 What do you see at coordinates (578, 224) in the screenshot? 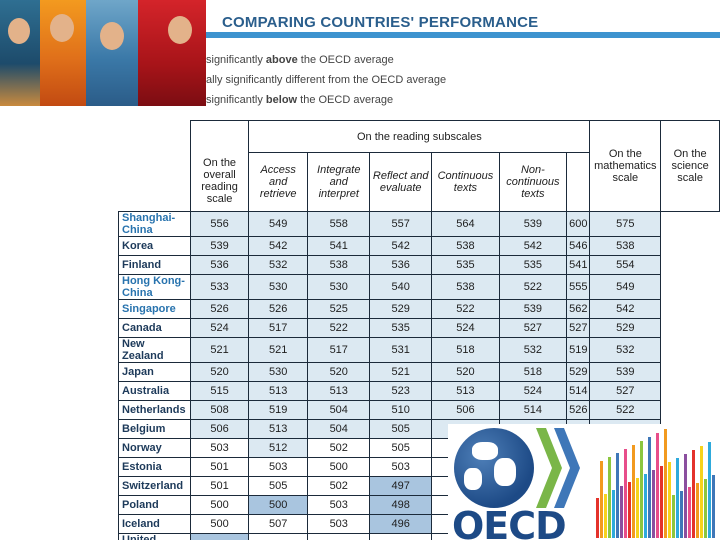
I see `score-cell: 600` at bounding box center [578, 224].